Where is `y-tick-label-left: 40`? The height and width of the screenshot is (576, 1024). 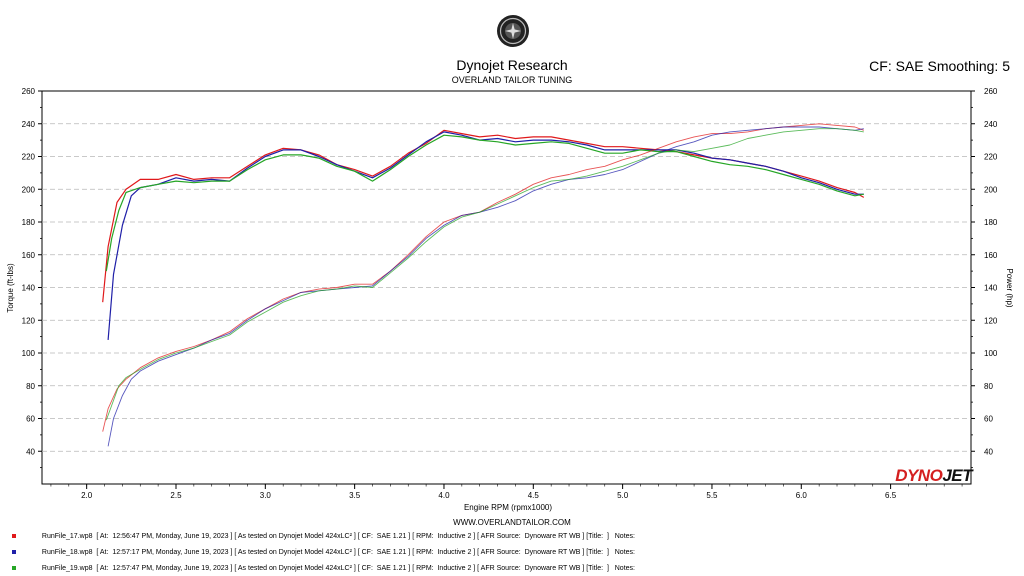 y-tick-label-left: 40 is located at coordinates (30, 451).